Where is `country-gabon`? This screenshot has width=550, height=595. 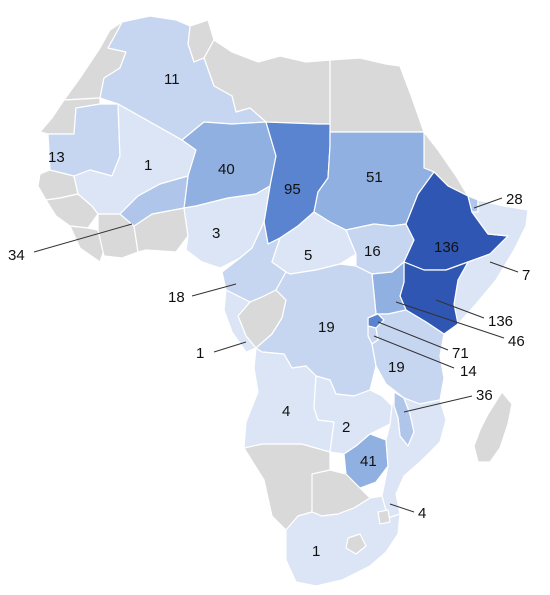 country-gabon is located at coordinates (240, 321).